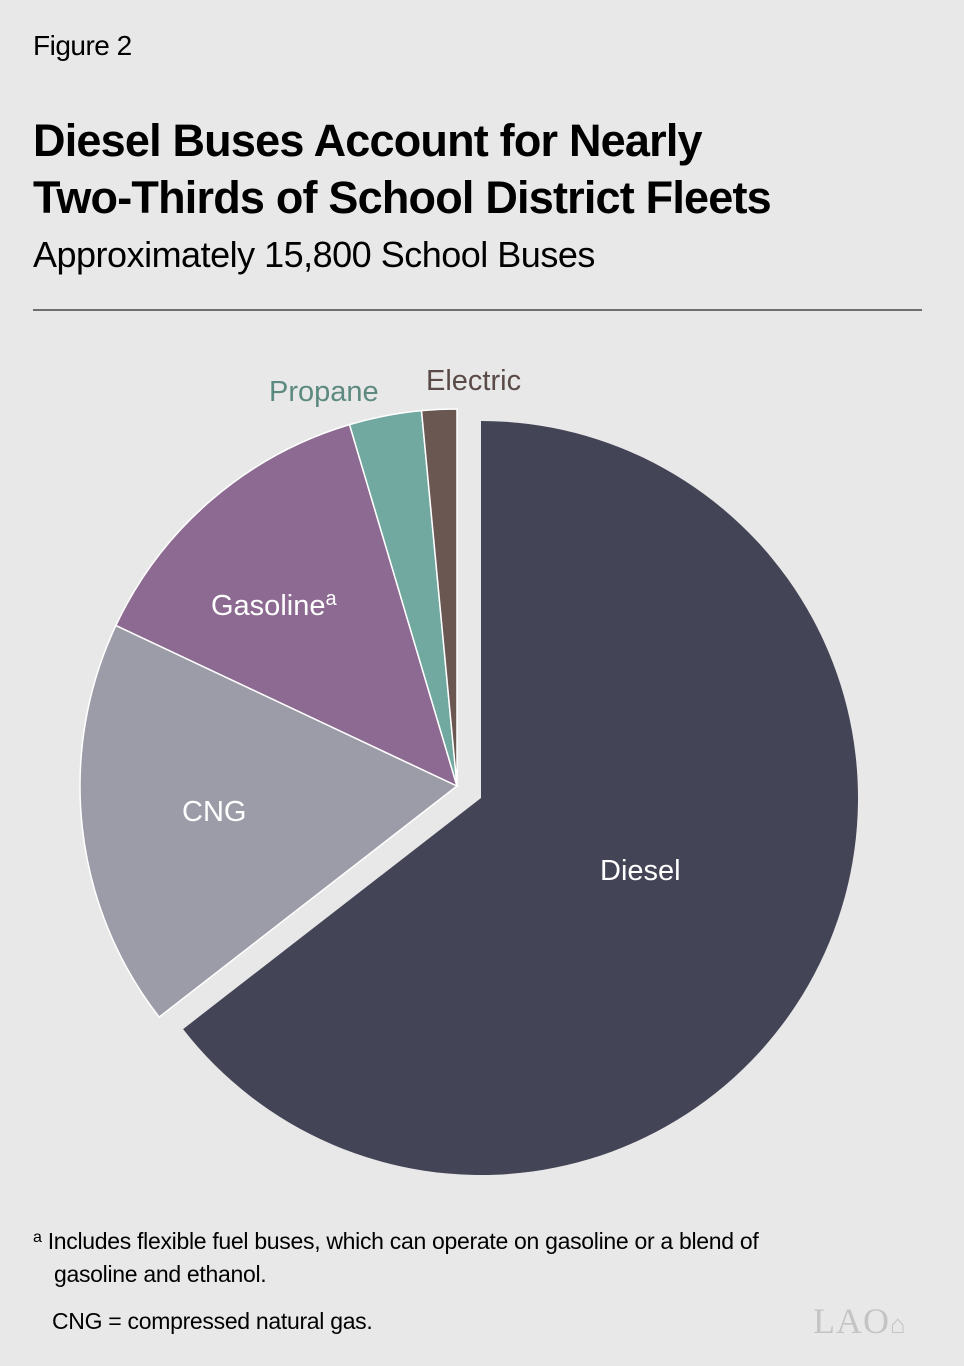 Image resolution: width=964 pixels, height=1366 pixels. What do you see at coordinates (160, 1274) in the screenshot?
I see `footnote-a-cont: gasoline and ethanol.` at bounding box center [160, 1274].